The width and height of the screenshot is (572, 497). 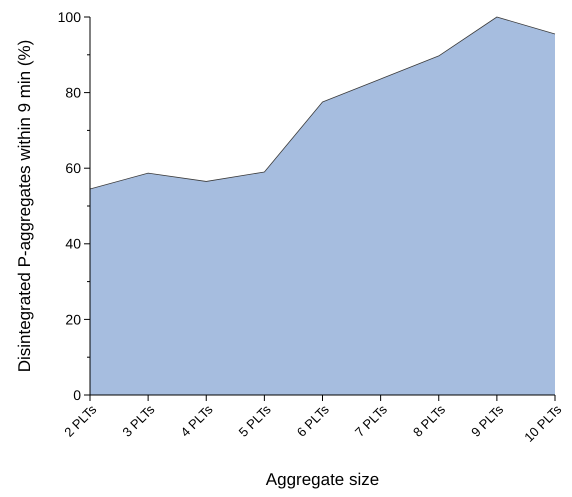 I want to click on y-tick-label: 60, so click(x=73, y=168).